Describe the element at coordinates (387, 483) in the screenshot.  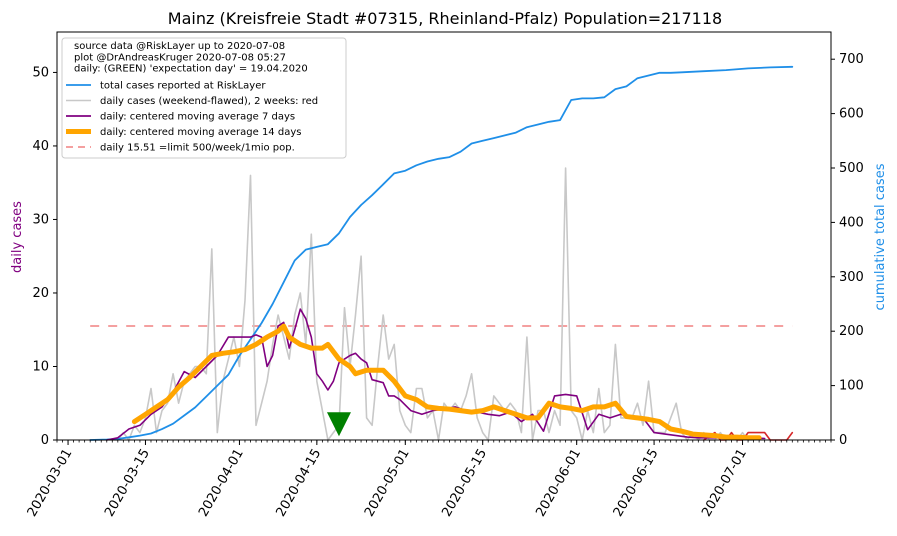
I see `xtick-label: 2020-05-01` at that location.